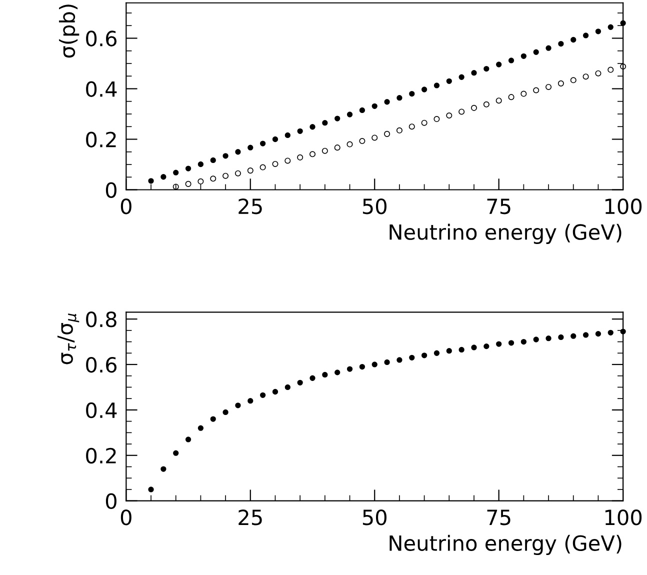 Image resolution: width=647 pixels, height=575 pixels. What do you see at coordinates (68, 339) in the screenshot?
I see `y-axis-title: σ$_{τ}$/σ$_{μ}$` at bounding box center [68, 339].